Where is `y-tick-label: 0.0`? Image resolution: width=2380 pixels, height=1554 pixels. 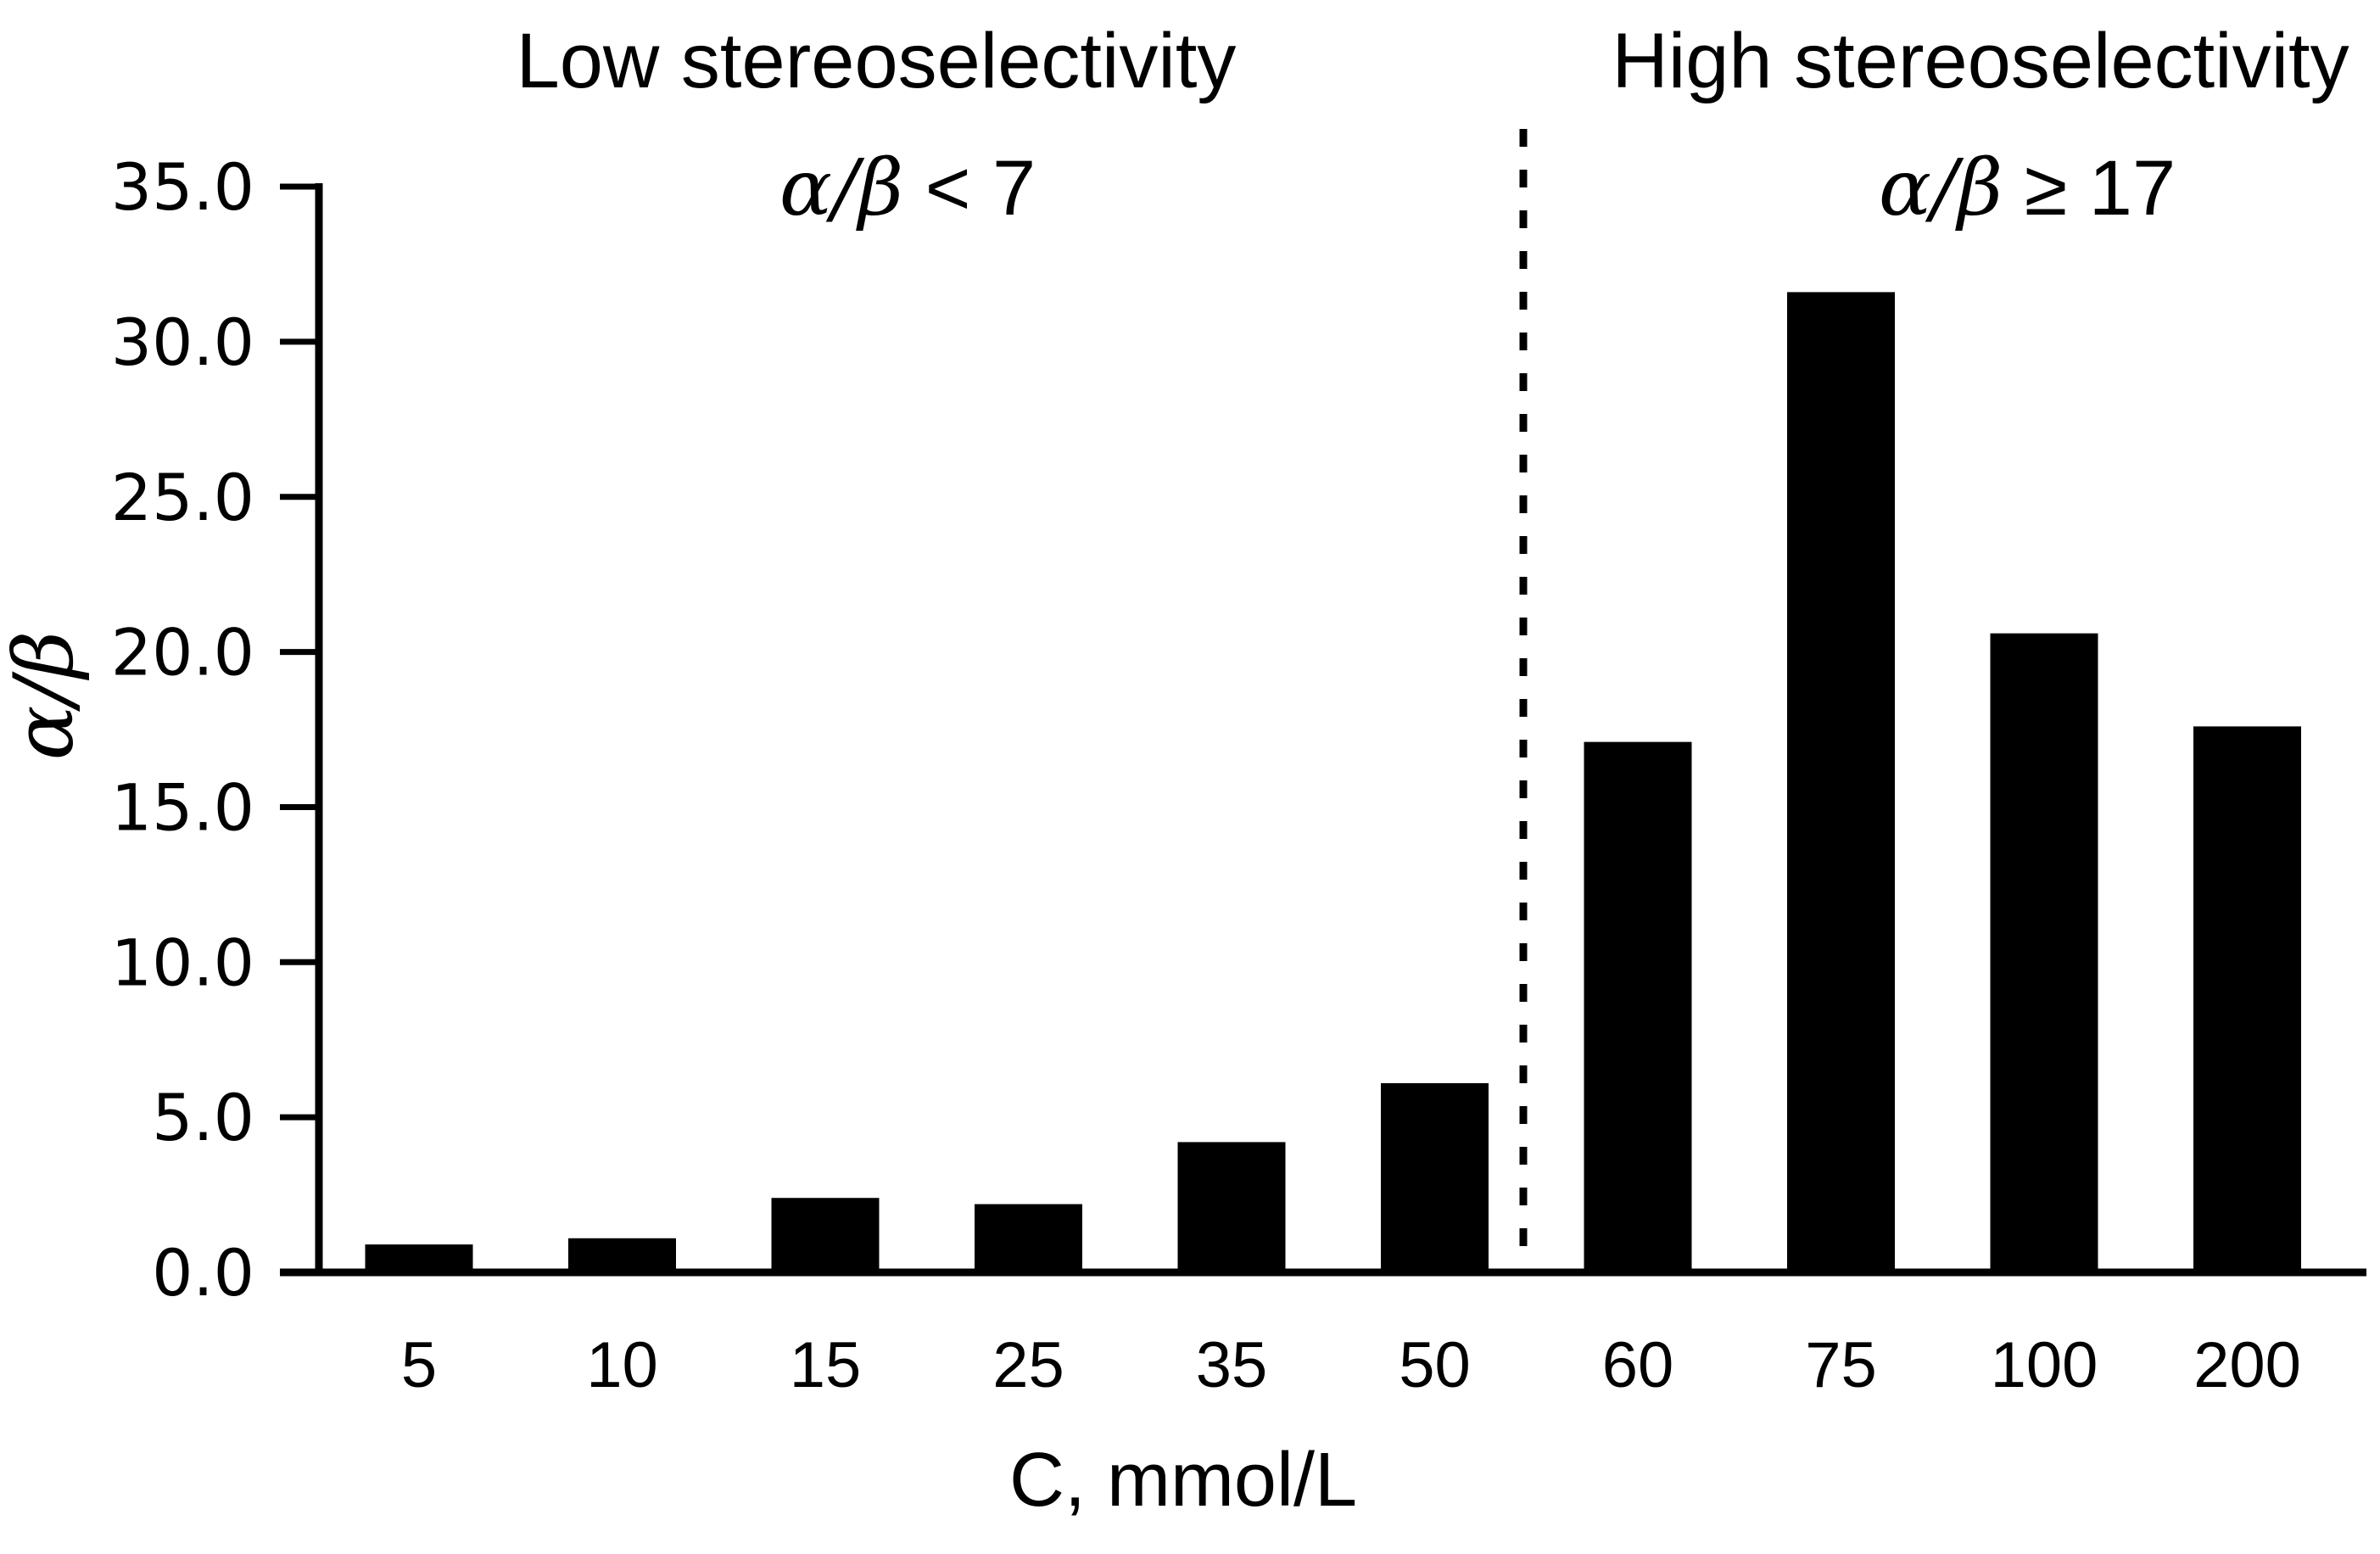 y-tick-label: 0.0 is located at coordinates (203, 1273).